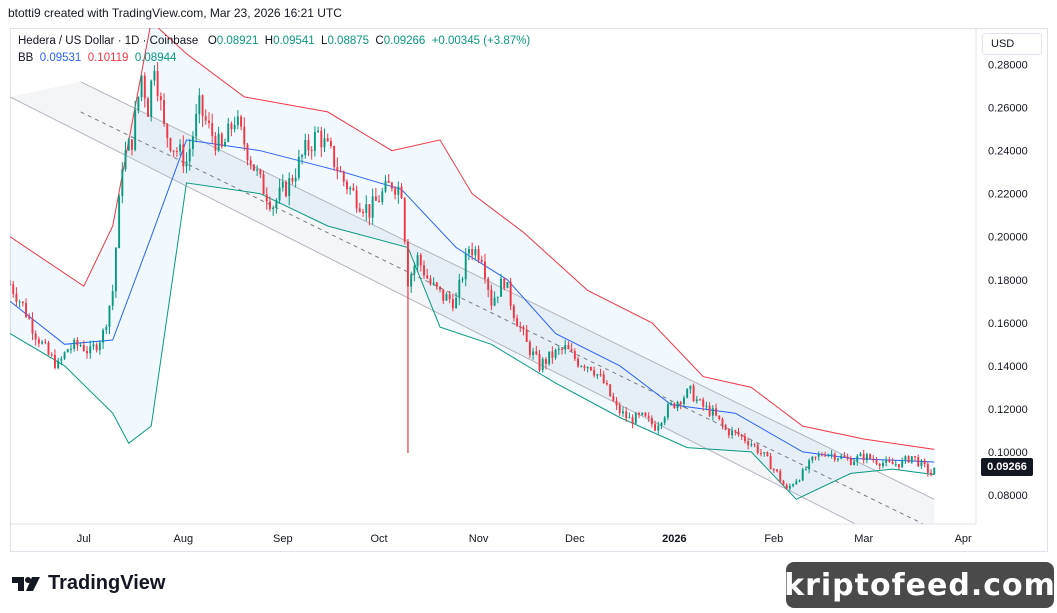 The height and width of the screenshot is (613, 1057). I want to click on bollinger-legend: BB 0.09531 0.10119 0.08944, so click(97, 58).